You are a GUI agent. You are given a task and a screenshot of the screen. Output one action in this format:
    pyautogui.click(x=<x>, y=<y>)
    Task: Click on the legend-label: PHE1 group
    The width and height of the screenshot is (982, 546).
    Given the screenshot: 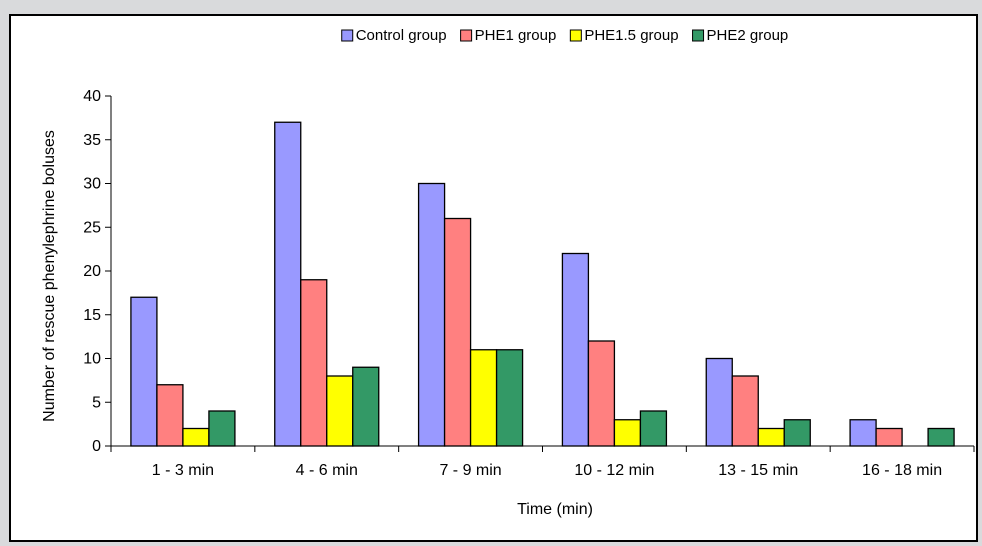 What is the action you would take?
    pyautogui.click(x=516, y=35)
    